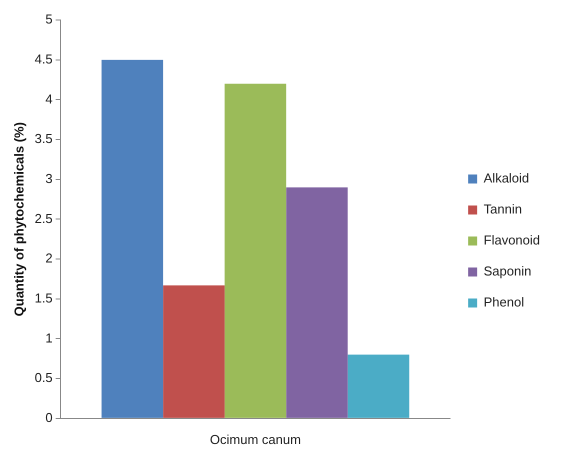 This screenshot has height=470, width=568. What do you see at coordinates (43, 138) in the screenshot?
I see `y-tick-label: 3.5` at bounding box center [43, 138].